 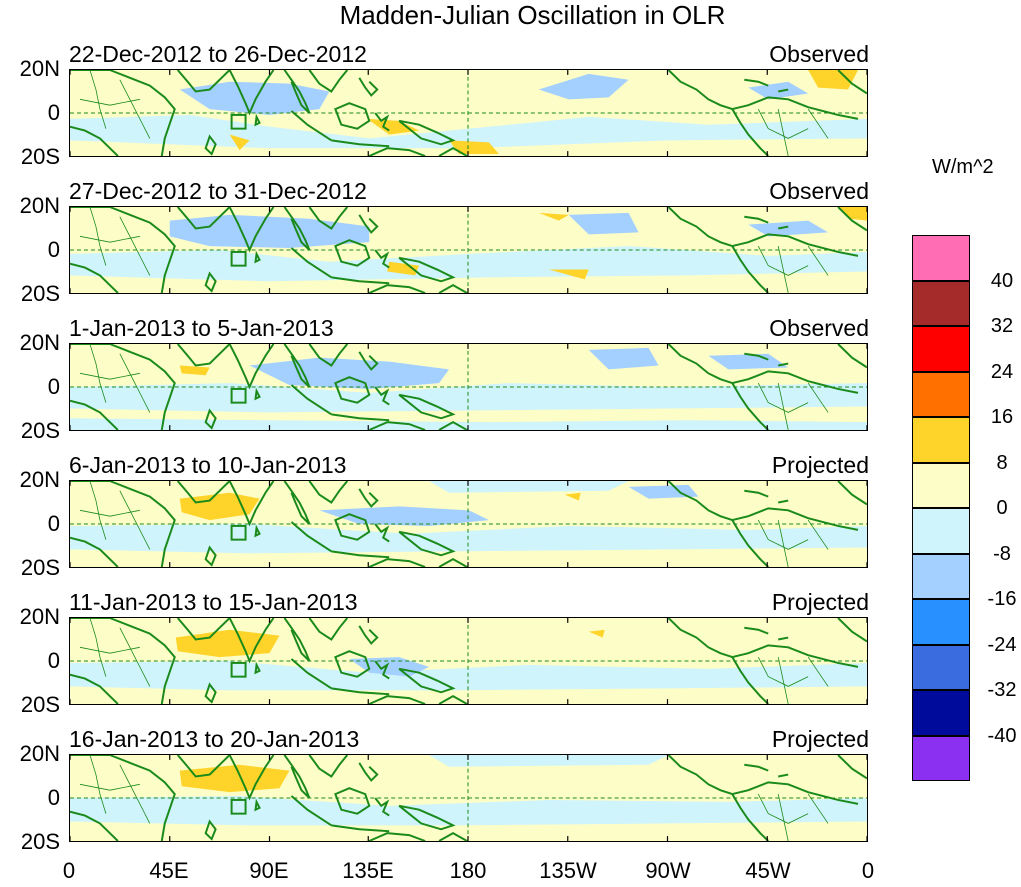 I want to click on latitude-label: 20S, so click(x=40, y=567).